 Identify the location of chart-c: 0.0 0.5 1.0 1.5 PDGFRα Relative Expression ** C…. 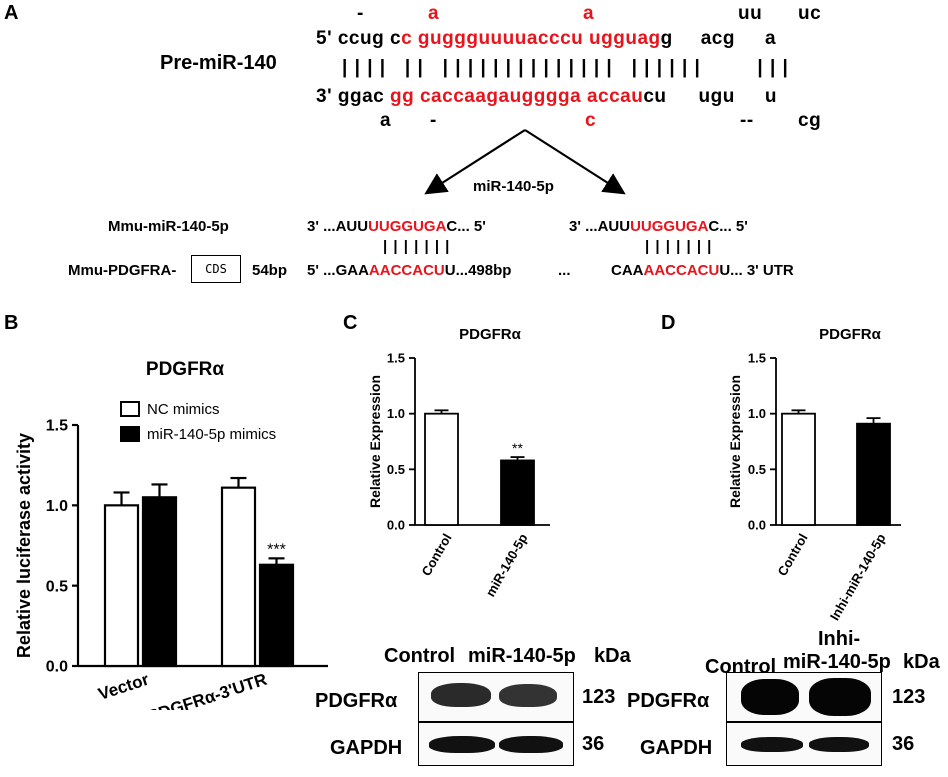
(458, 462).